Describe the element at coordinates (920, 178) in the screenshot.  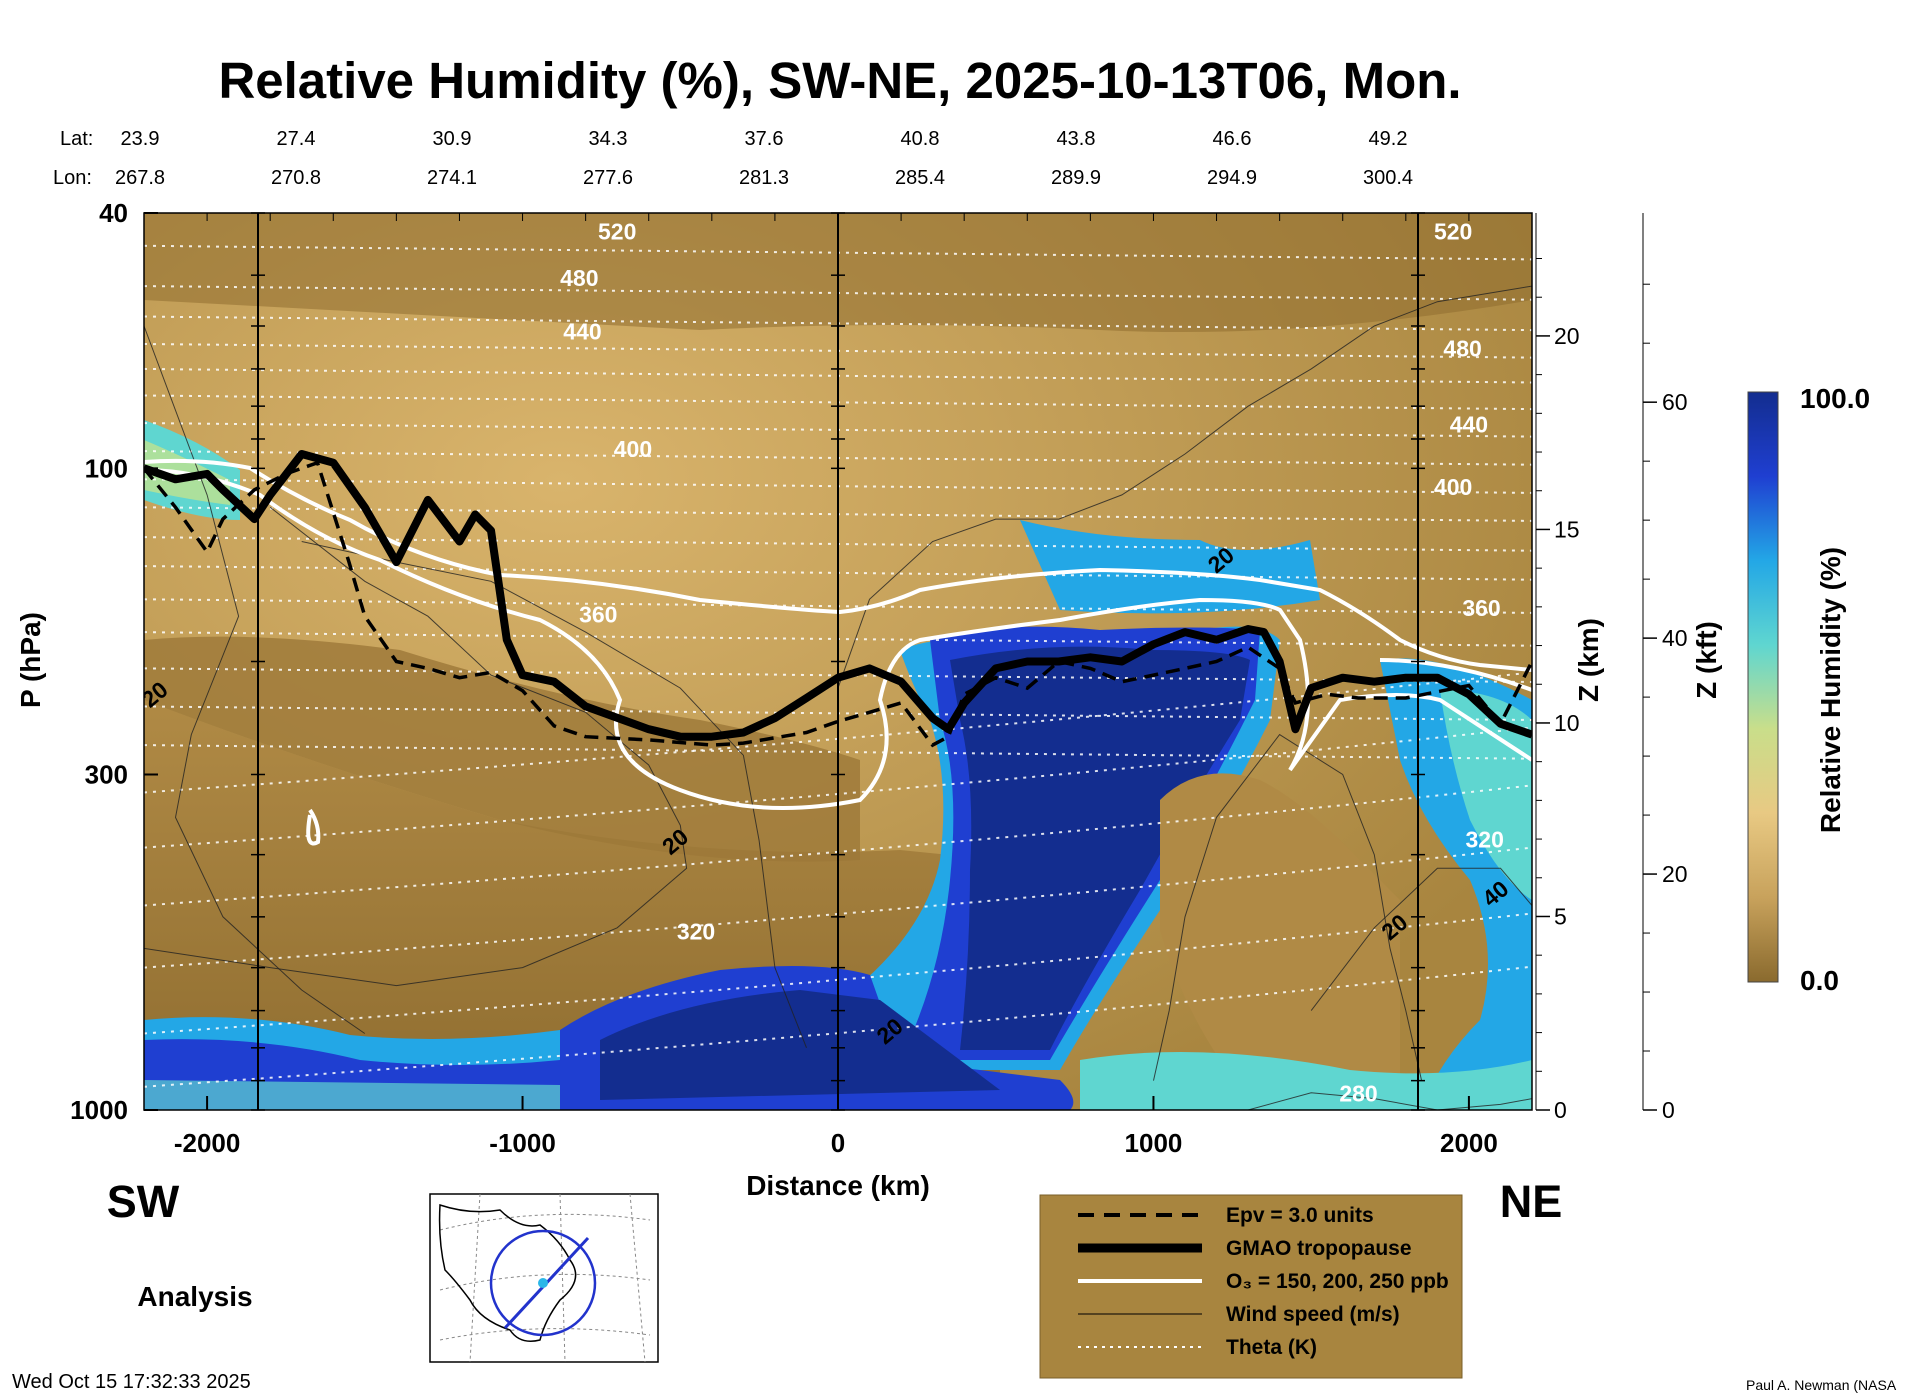
I see `lon-value: 285.4` at that location.